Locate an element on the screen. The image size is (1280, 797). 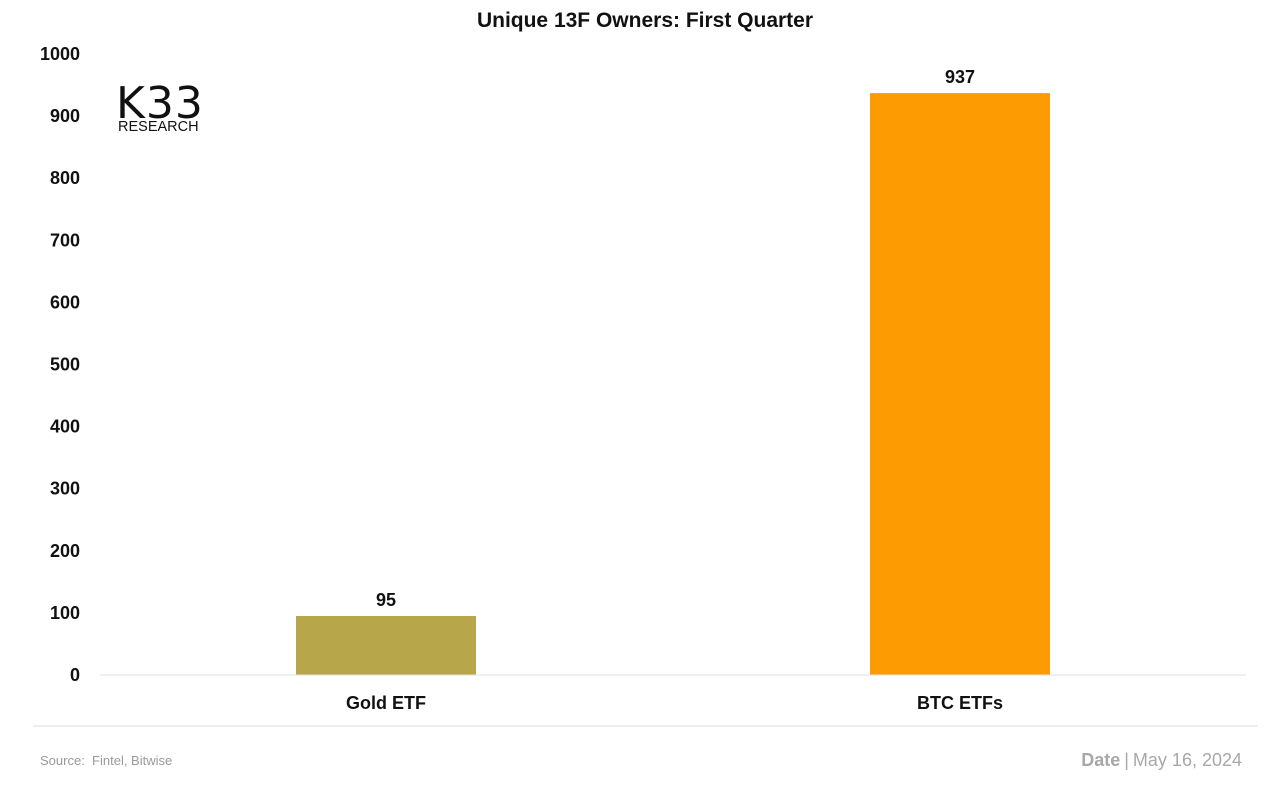
y-tick-label: 400 is located at coordinates (65, 427).